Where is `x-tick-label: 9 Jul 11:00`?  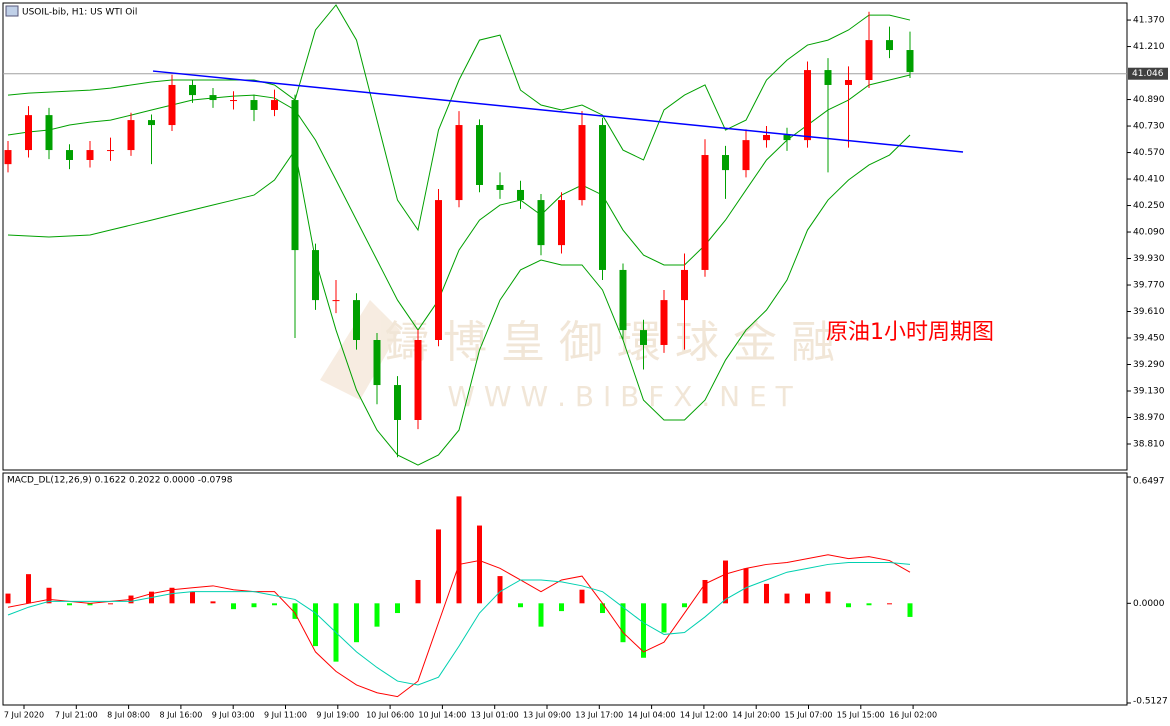
x-tick-label: 9 Jul 11:00 is located at coordinates (285, 715).